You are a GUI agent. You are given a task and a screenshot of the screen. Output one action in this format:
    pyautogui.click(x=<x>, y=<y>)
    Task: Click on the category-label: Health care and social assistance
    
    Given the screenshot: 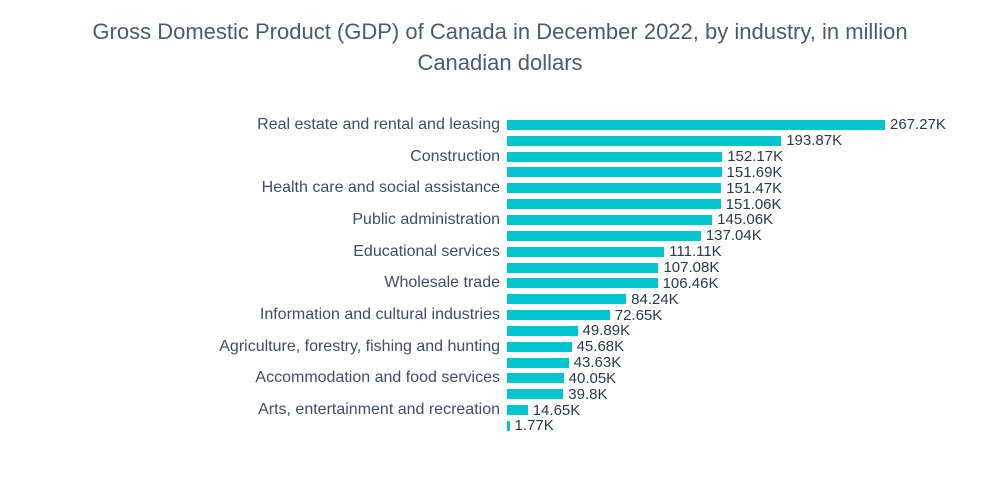 What is the action you would take?
    pyautogui.click(x=380, y=188)
    